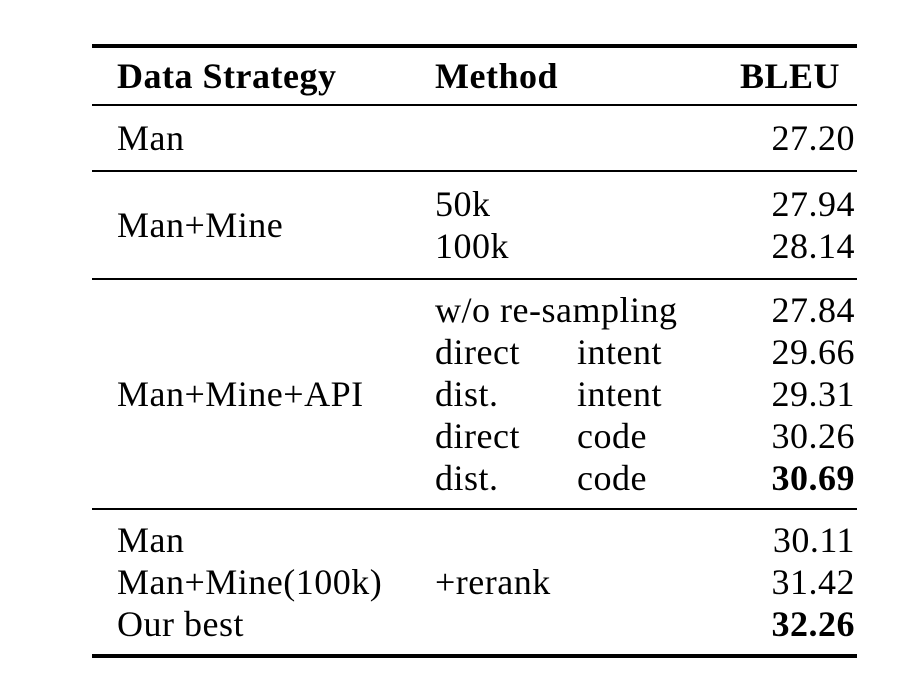 This screenshot has width=910, height=683. Describe the element at coordinates (474, 105) in the screenshot. I see `rule-header-bottom` at that location.